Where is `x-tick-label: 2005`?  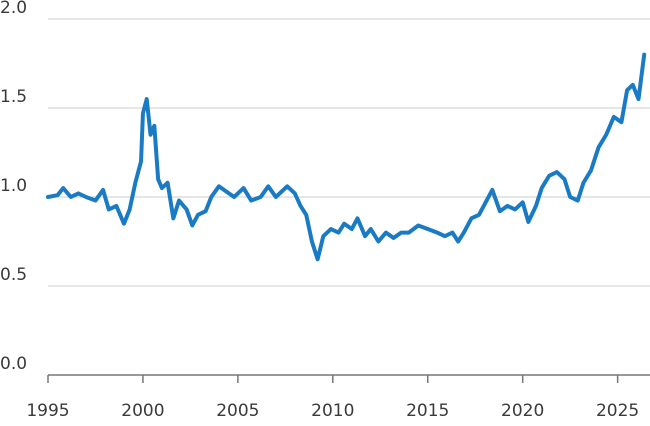
x-tick-label: 2005 is located at coordinates (237, 411).